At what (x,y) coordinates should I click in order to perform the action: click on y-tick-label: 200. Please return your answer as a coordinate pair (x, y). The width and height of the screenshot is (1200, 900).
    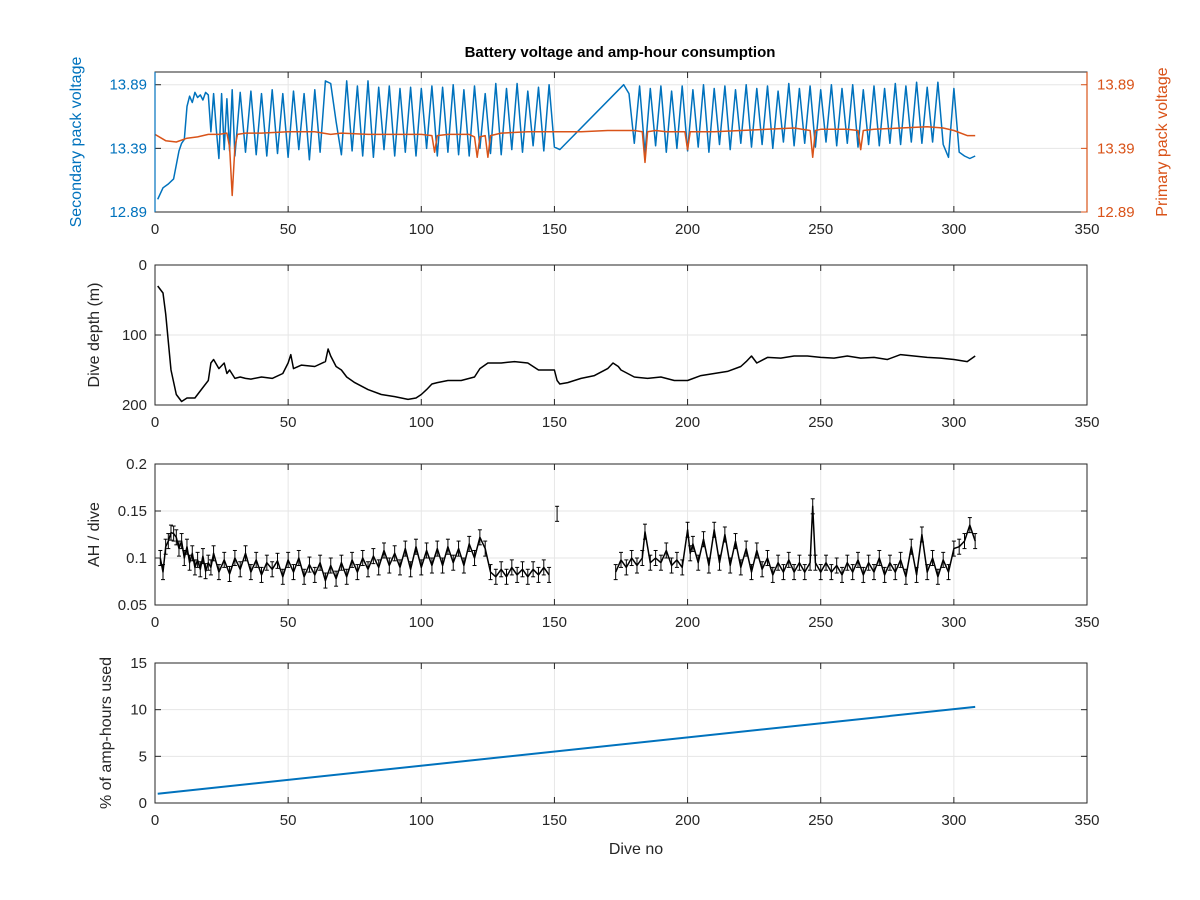
    Looking at the image, I should click on (134, 405).